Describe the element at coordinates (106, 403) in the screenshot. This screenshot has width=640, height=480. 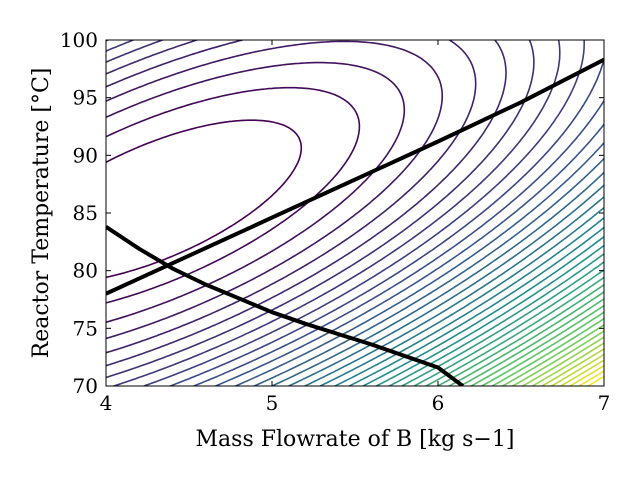
I see `x-tick-label: 4` at that location.